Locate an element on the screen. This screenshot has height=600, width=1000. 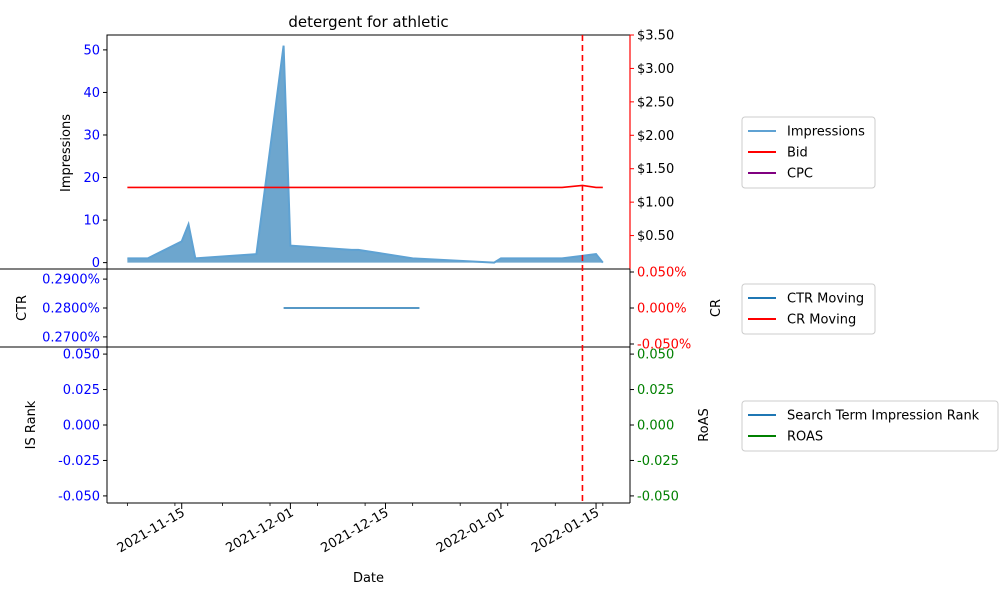
y2-tick-label: $1.50 is located at coordinates (655, 169).